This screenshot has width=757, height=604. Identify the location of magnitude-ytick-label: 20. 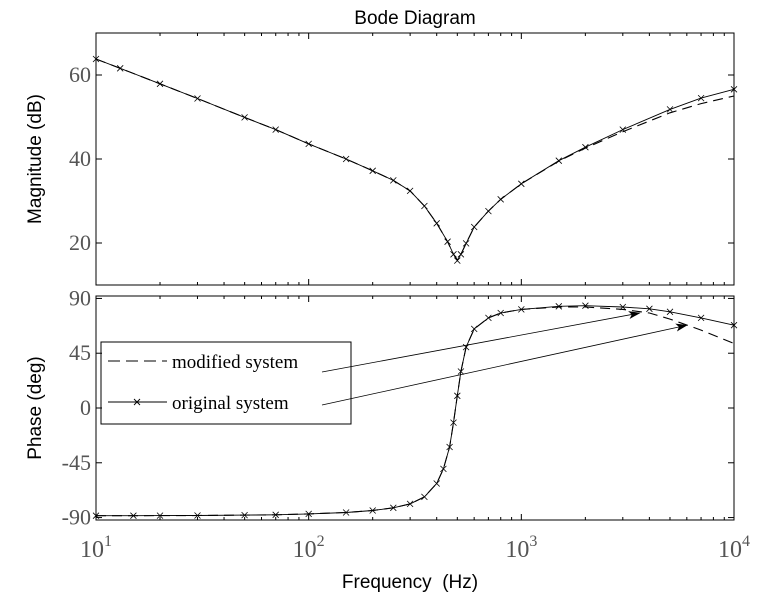
(80, 242).